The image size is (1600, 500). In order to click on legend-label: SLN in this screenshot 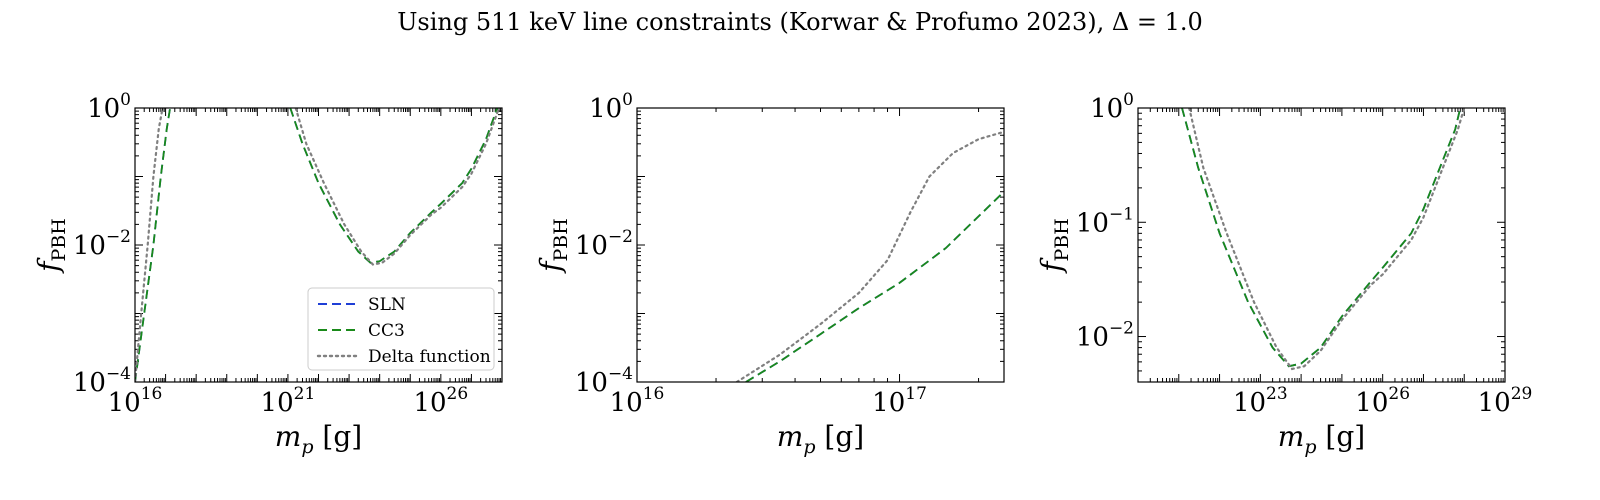, I will do `click(387, 305)`.